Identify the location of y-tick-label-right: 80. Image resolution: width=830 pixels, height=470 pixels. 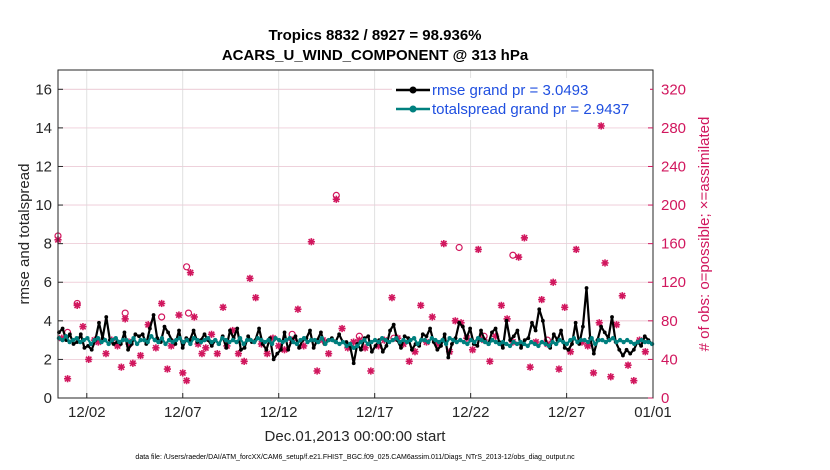
(669, 321).